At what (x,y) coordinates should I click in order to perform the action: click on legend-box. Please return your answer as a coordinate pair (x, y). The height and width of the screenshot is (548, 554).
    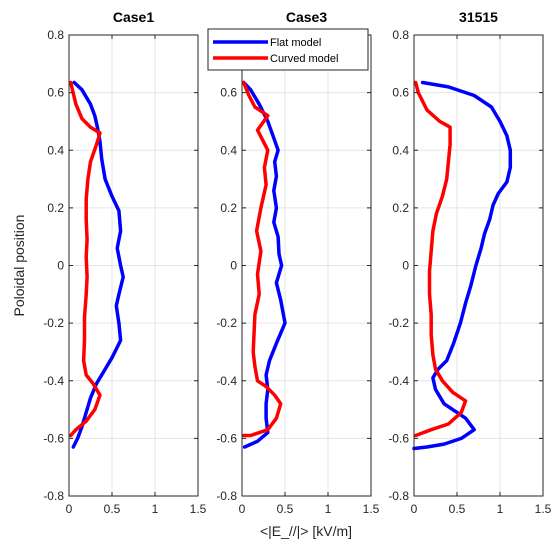
    Looking at the image, I should click on (288, 49).